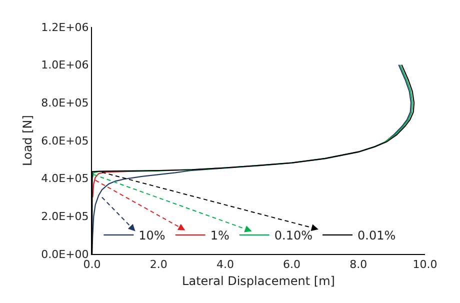  I want to click on y-tick-label: 1.2E+06, so click(65, 27).